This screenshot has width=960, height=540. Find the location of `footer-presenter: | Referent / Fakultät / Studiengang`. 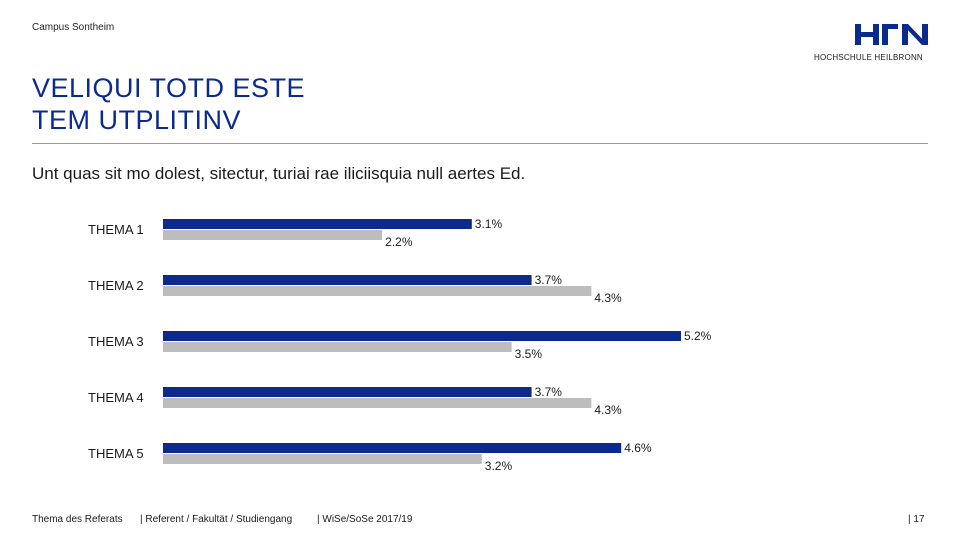

footer-presenter: | Referent / Fakultät / Studiengang is located at coordinates (216, 519).